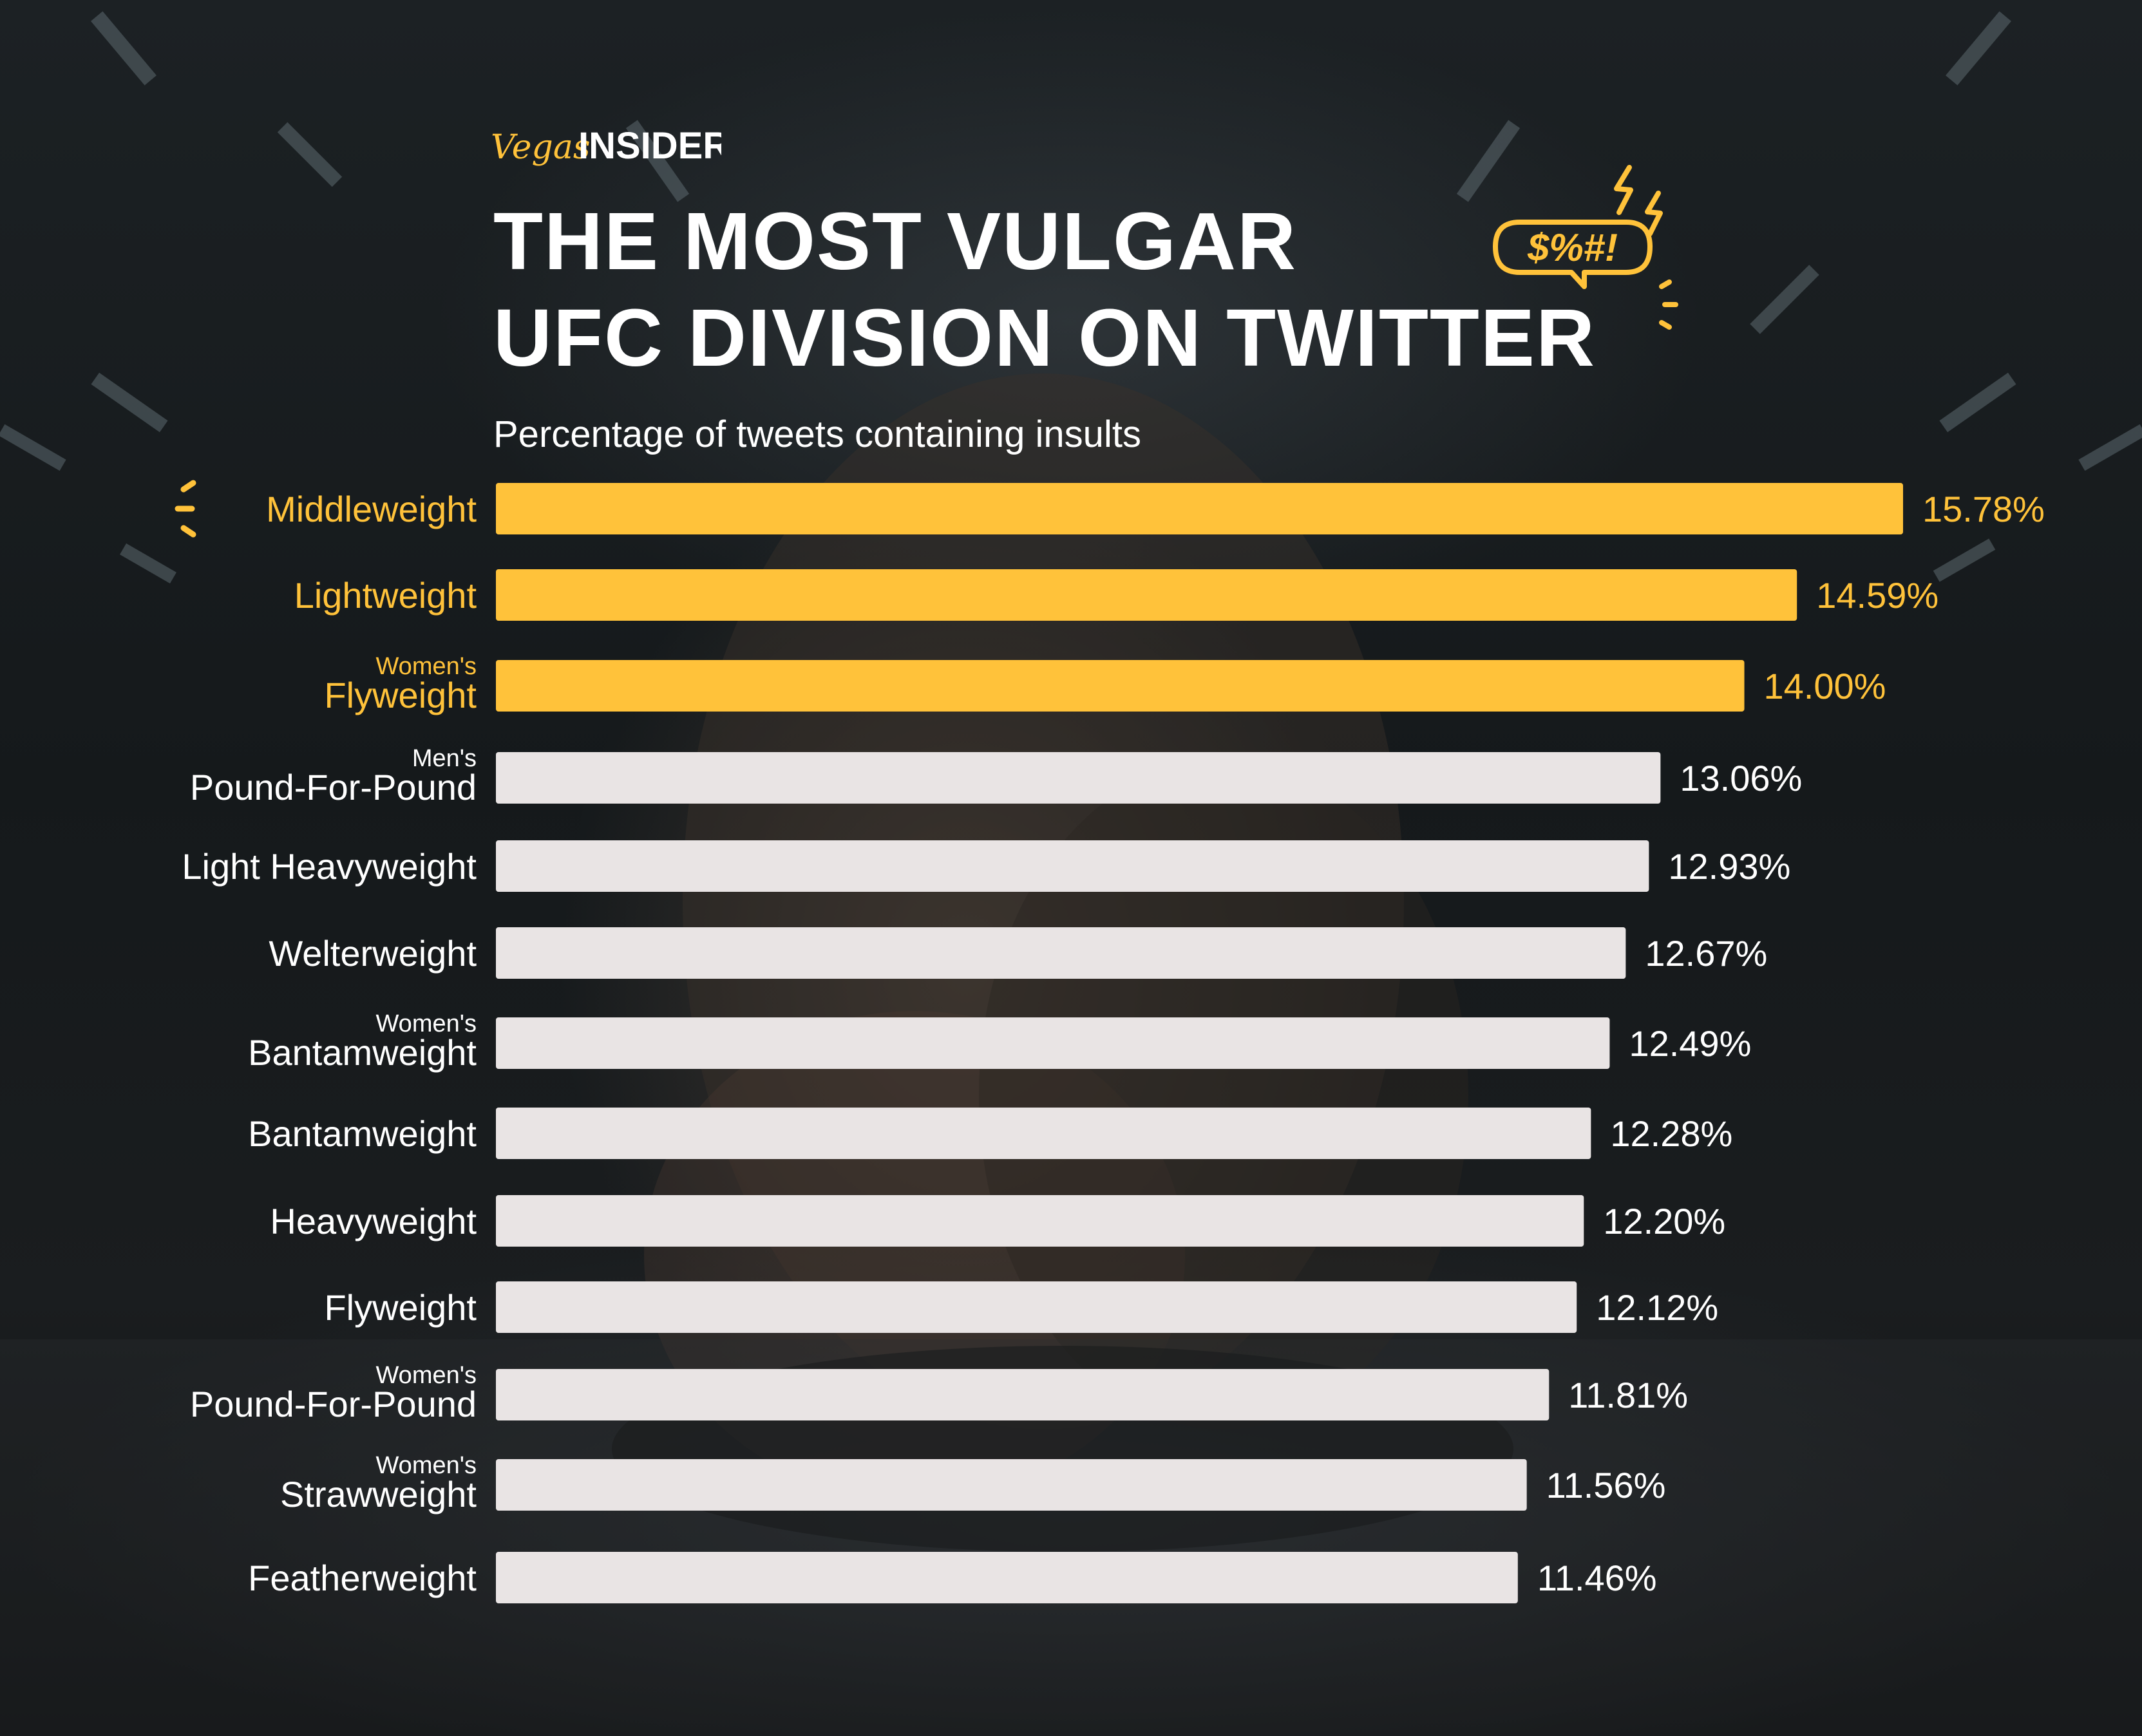  What do you see at coordinates (1825, 686) in the screenshot?
I see `bar-value-label: 14.00%` at bounding box center [1825, 686].